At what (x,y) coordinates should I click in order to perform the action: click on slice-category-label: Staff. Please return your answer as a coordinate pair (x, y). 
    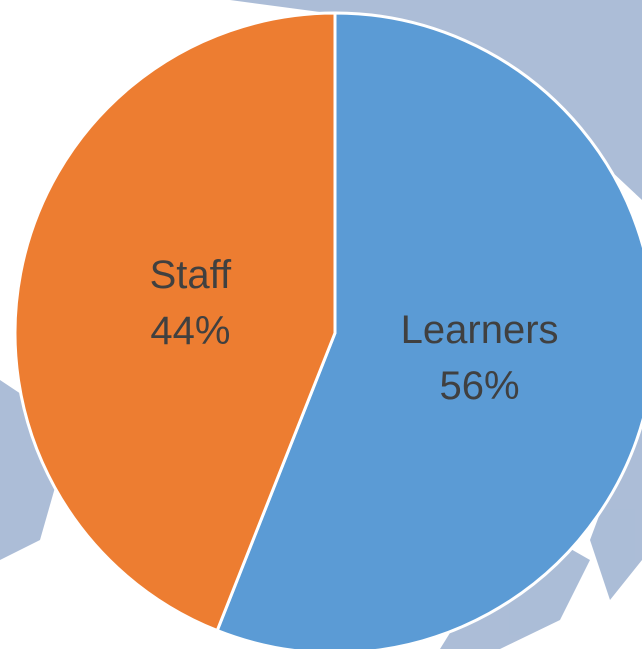
    Looking at the image, I should click on (191, 275).